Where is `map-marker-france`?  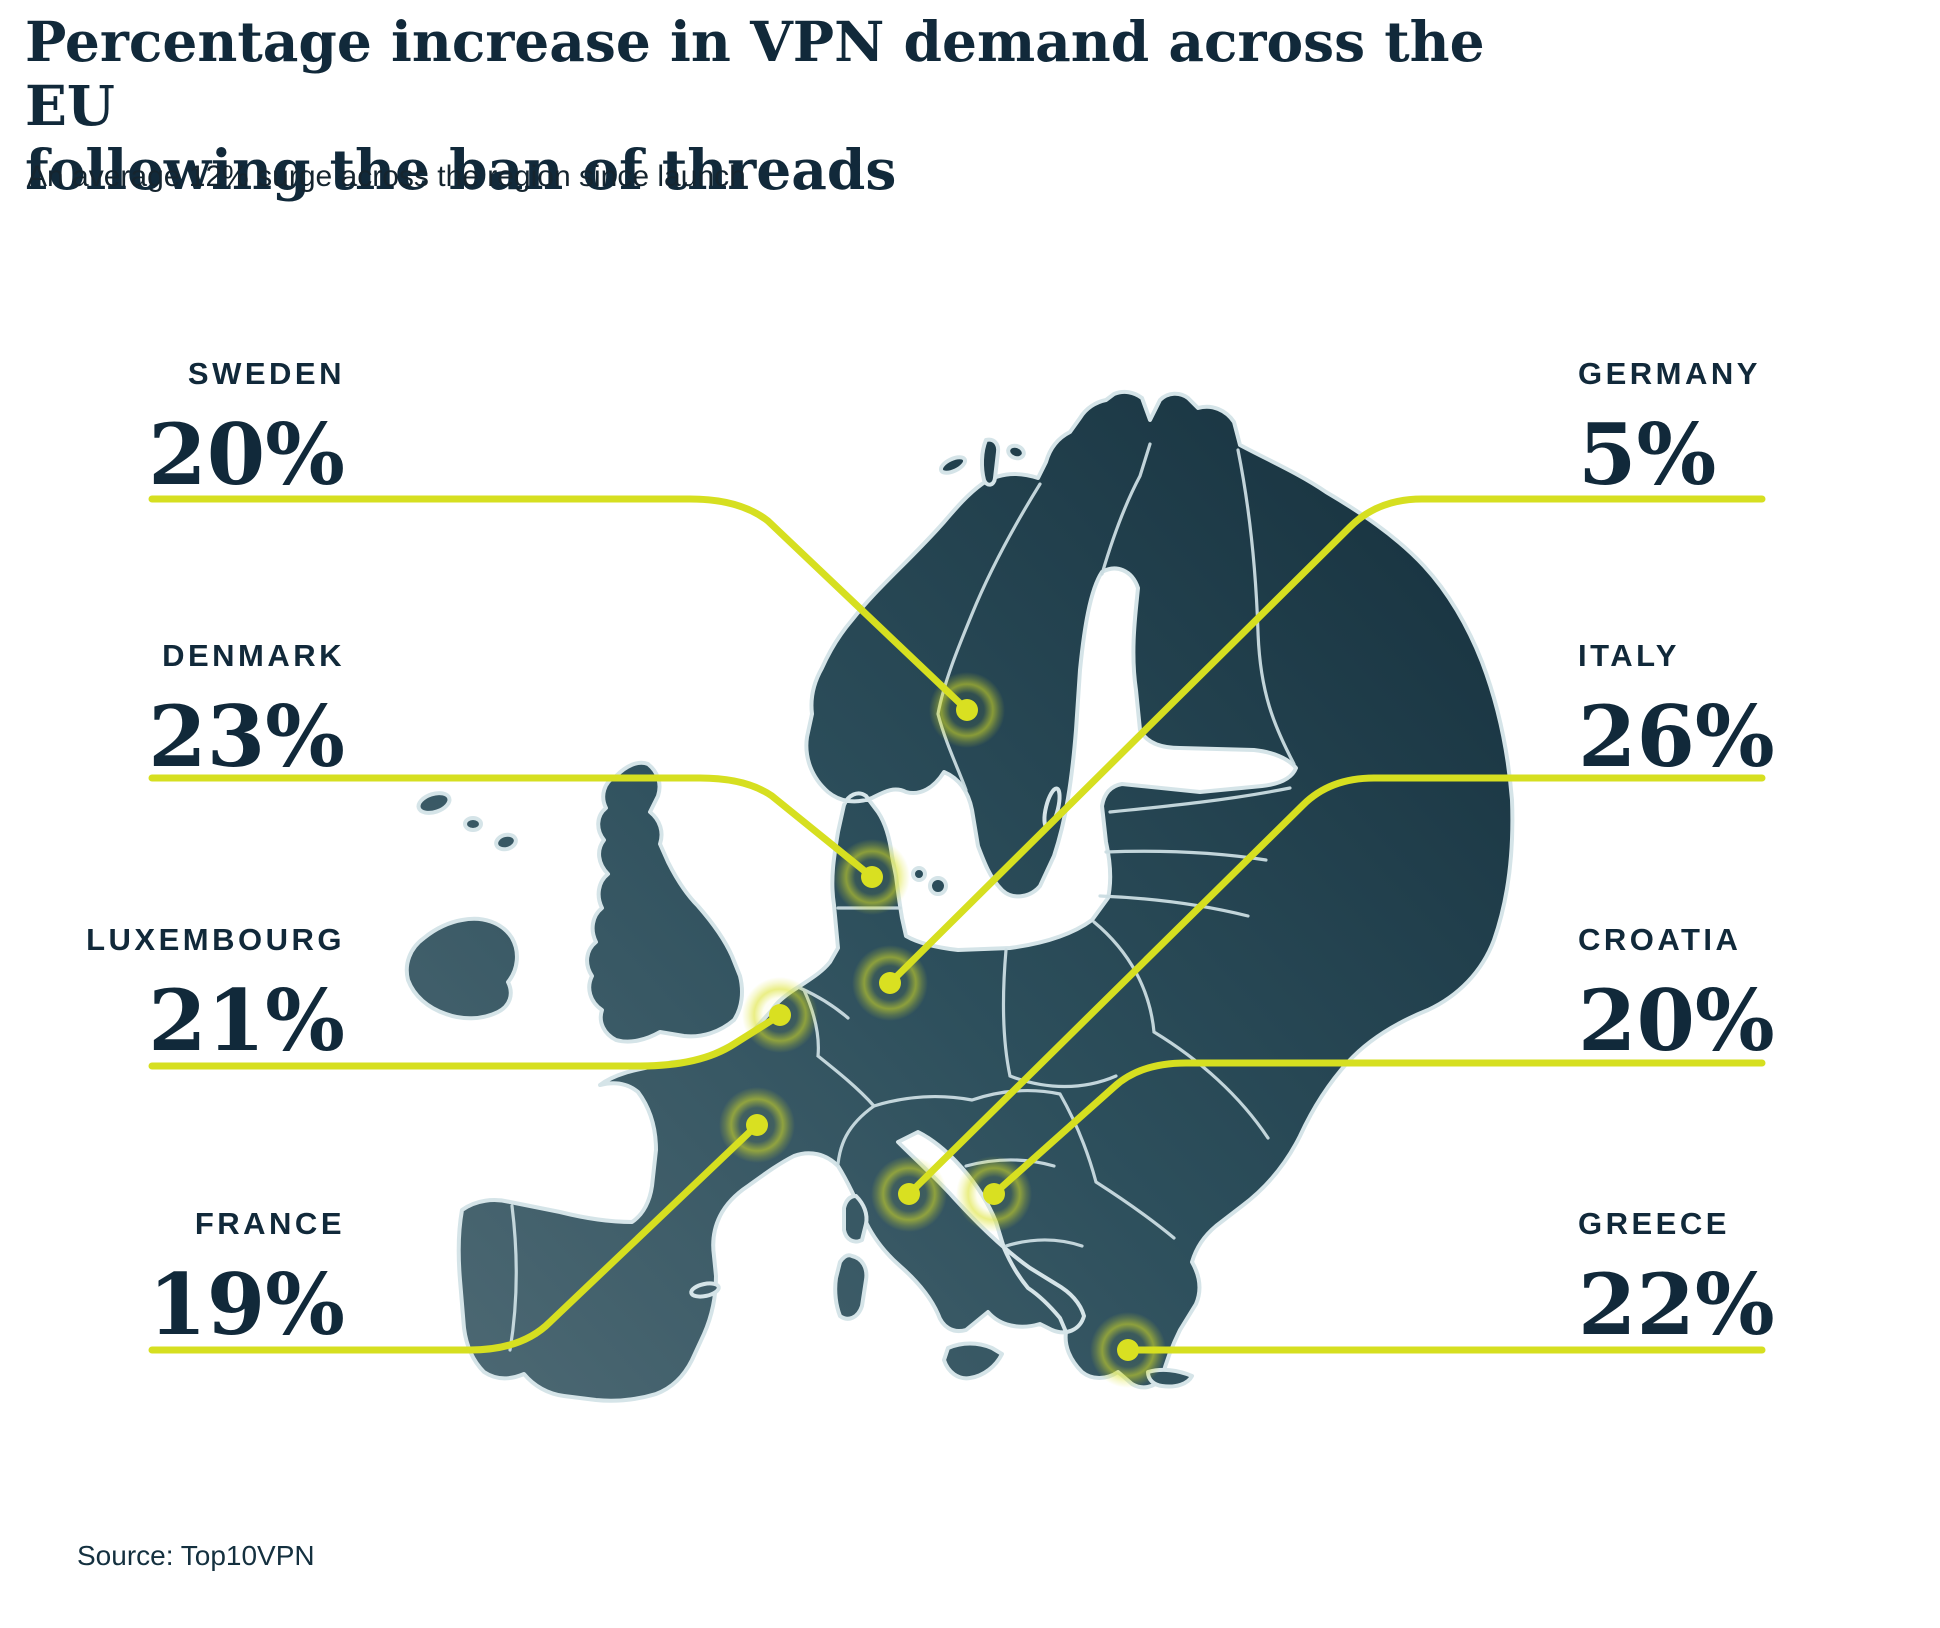 map-marker-france is located at coordinates (757, 1125).